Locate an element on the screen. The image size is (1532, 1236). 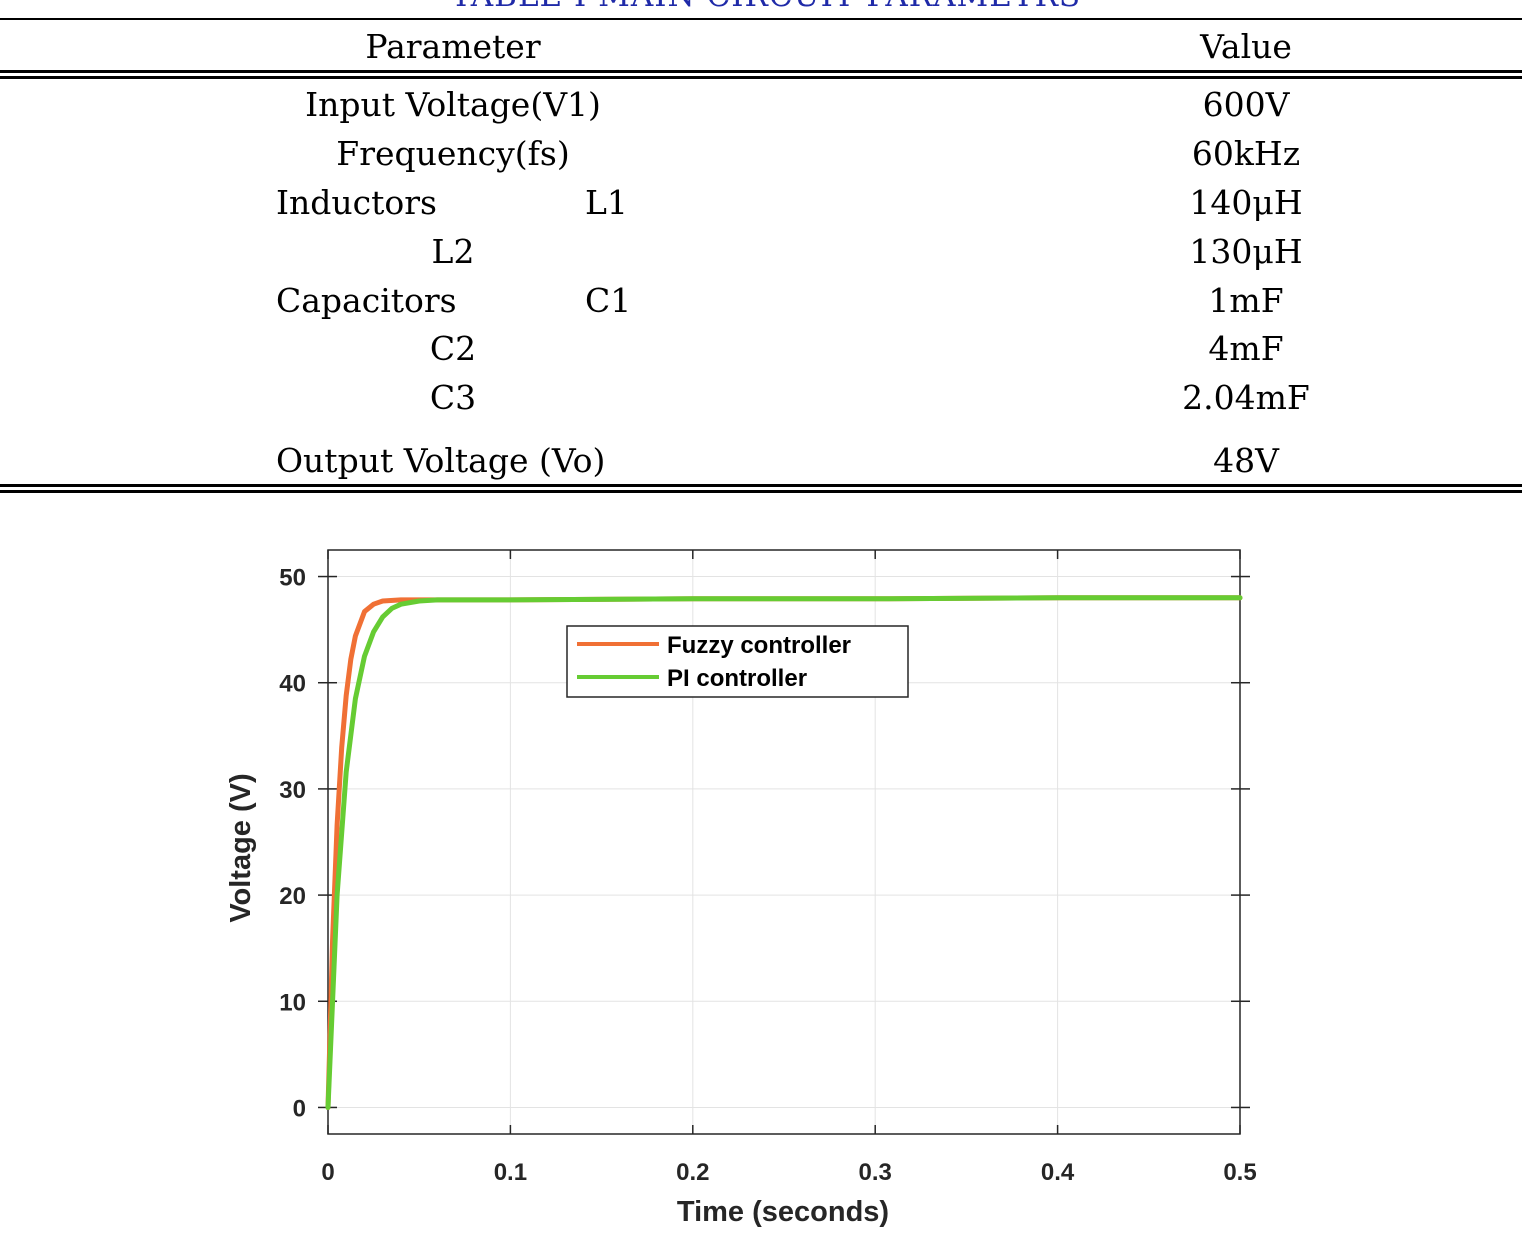
y-tick-label: 10 is located at coordinates (292, 1002).